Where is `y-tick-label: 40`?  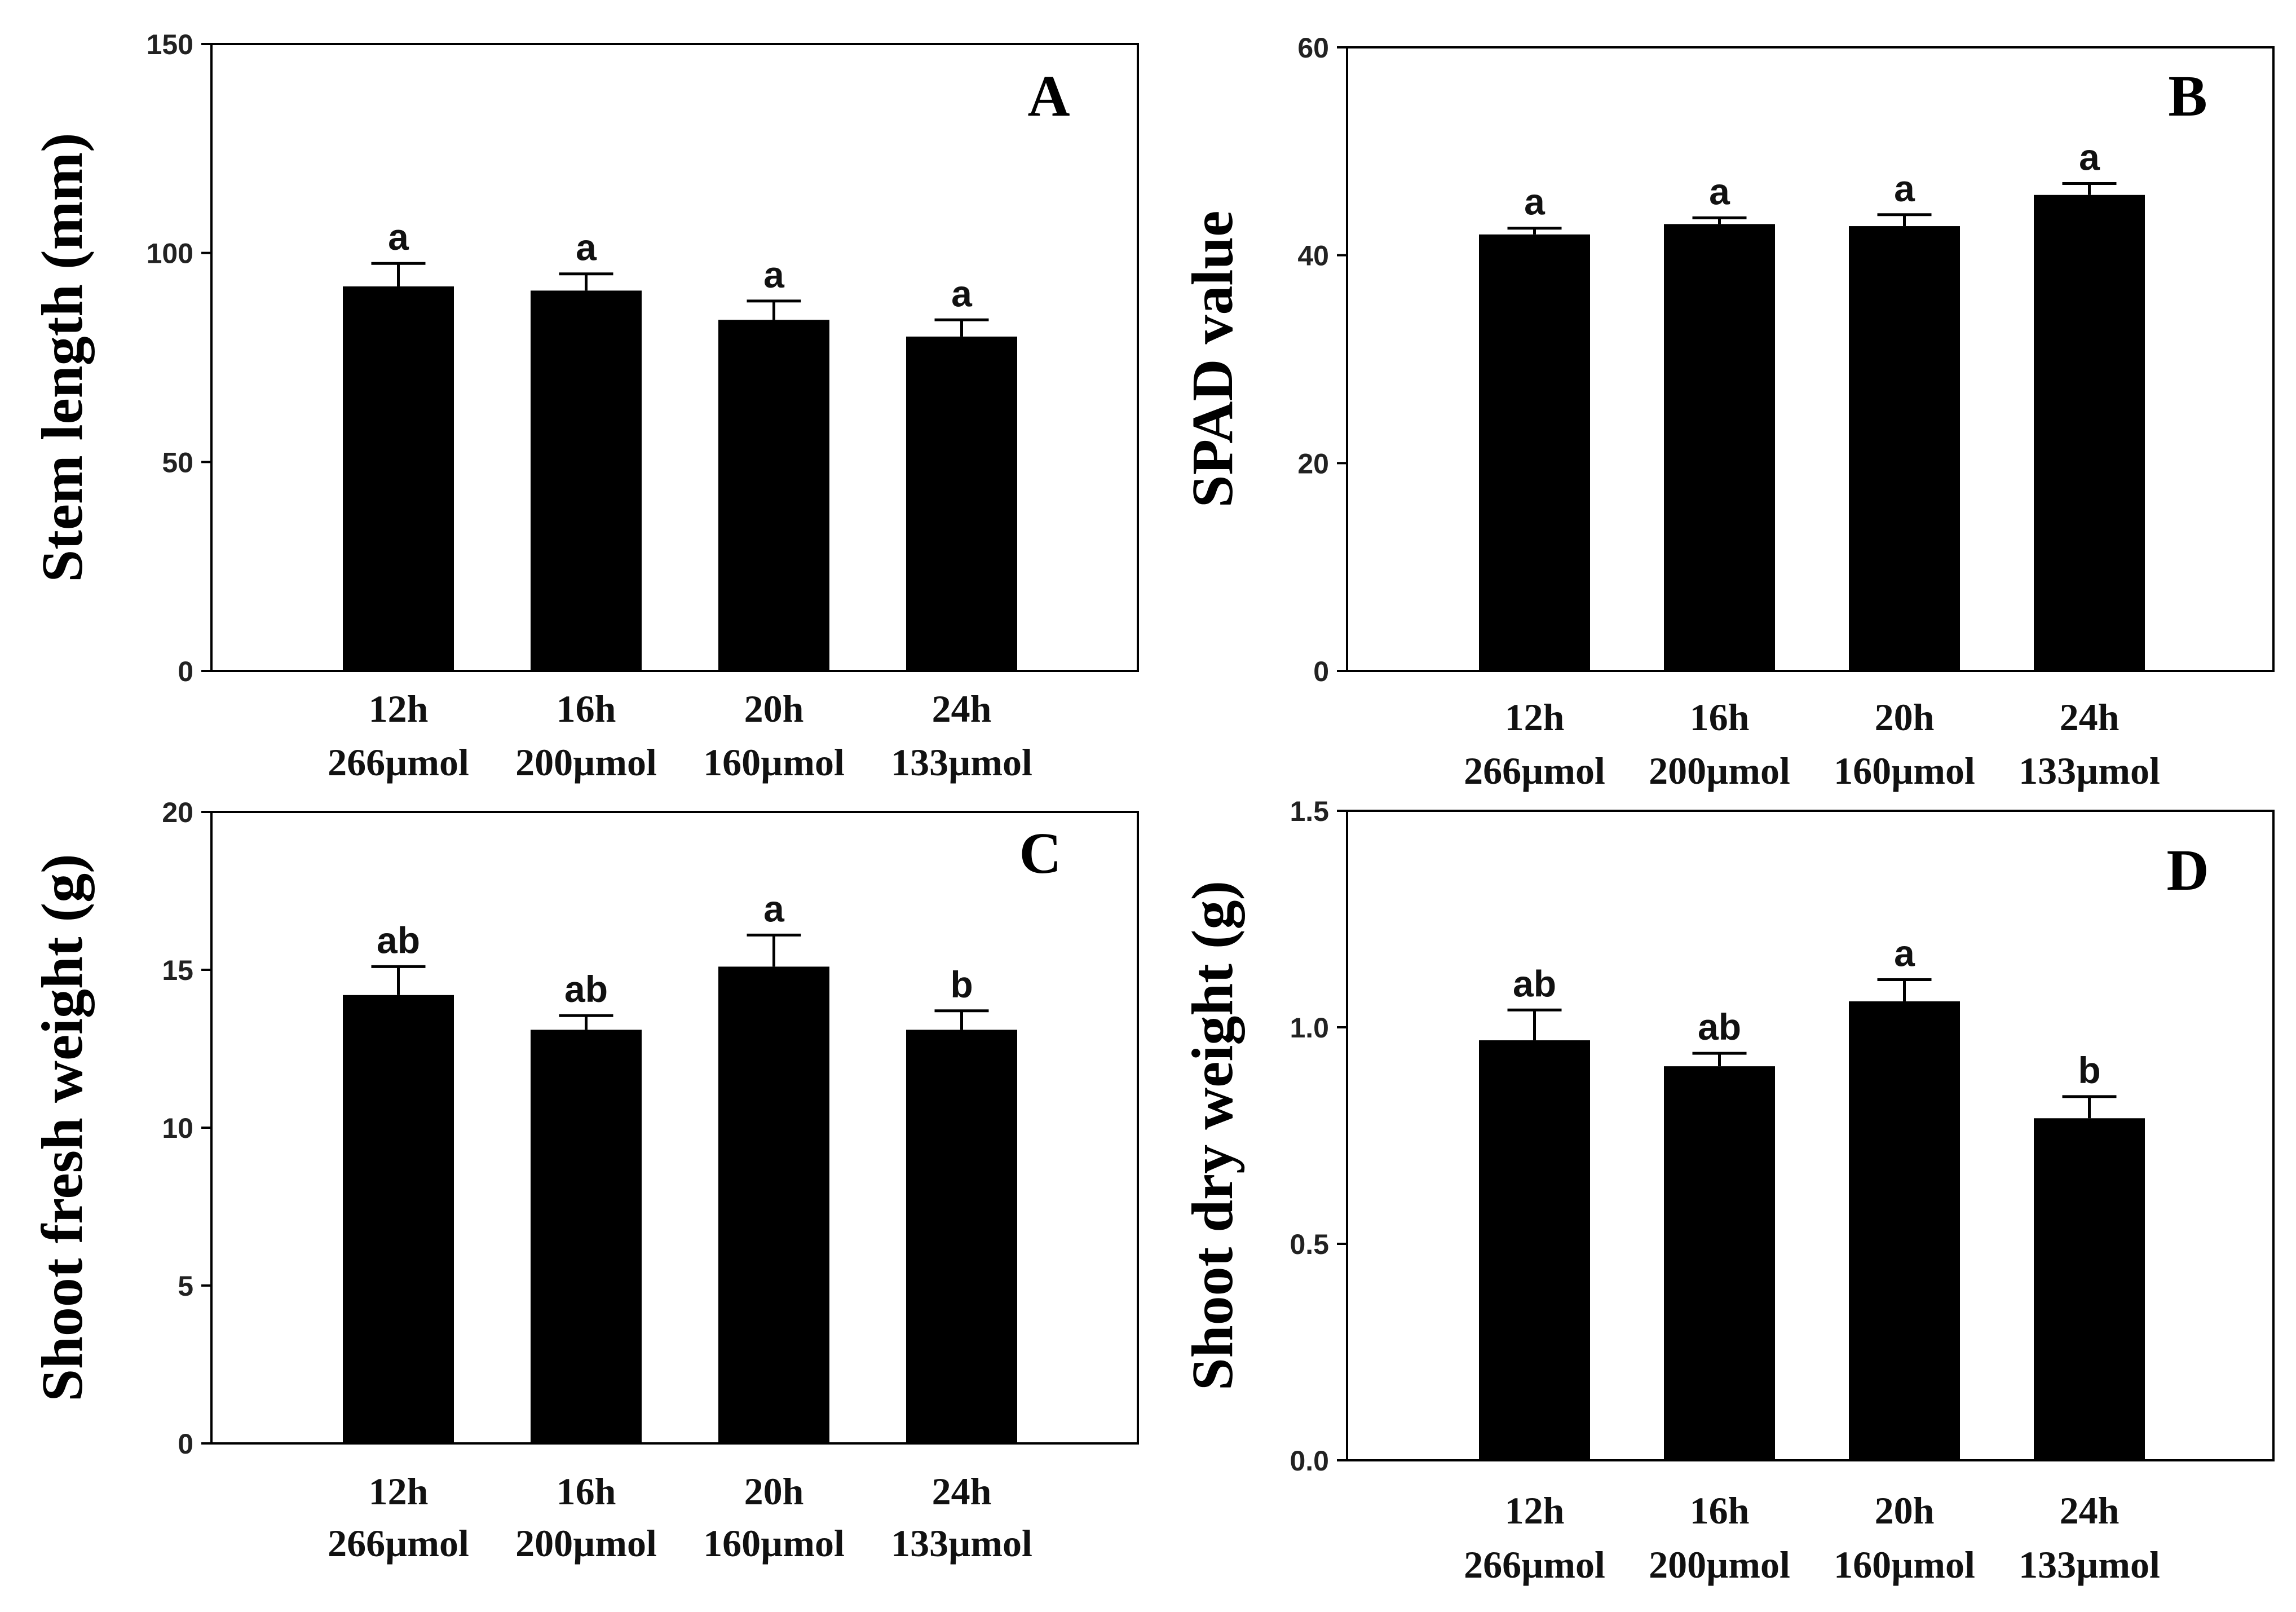
y-tick-label: 40 is located at coordinates (1313, 256).